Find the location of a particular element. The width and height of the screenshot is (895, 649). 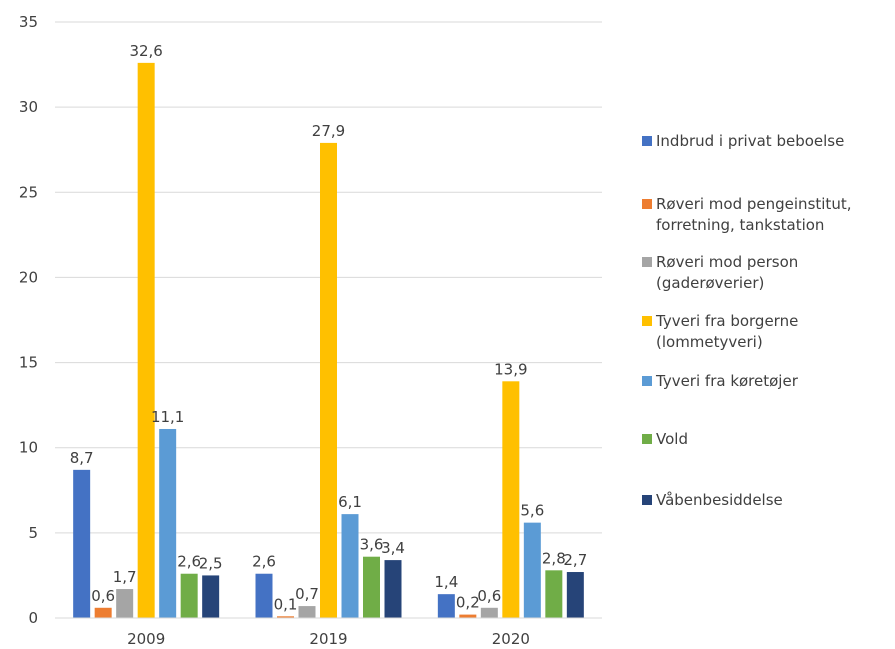

legend-item-tyveri-borgerne: Tyveri fra borgerne (lommetyveri) is located at coordinates (720, 332).